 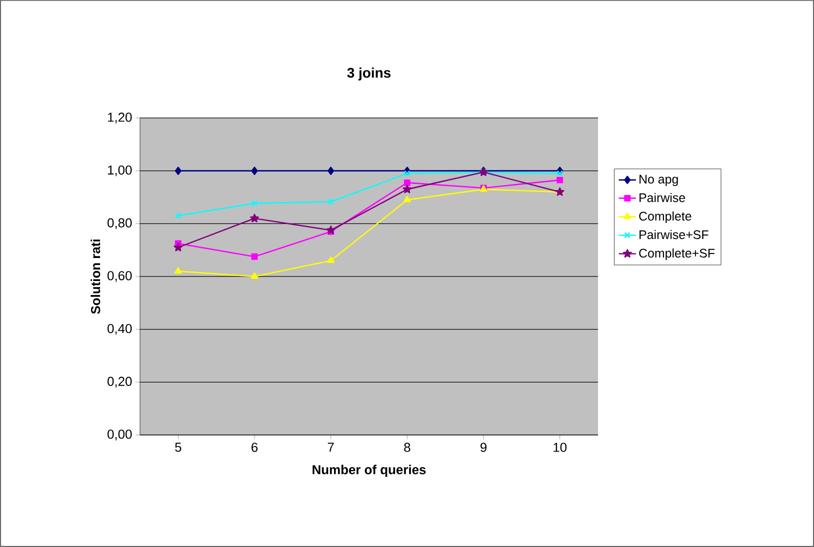 I want to click on y-tick-label: 1,20, so click(x=120, y=118).